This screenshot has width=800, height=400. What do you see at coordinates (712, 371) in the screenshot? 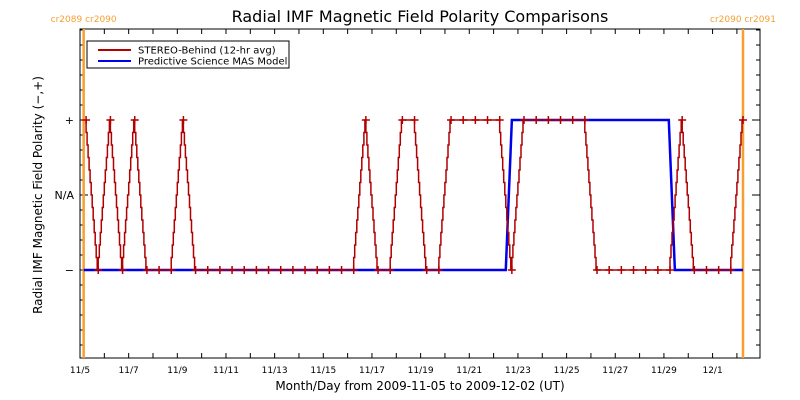
I see `x-tick-label: 12/1` at bounding box center [712, 371].